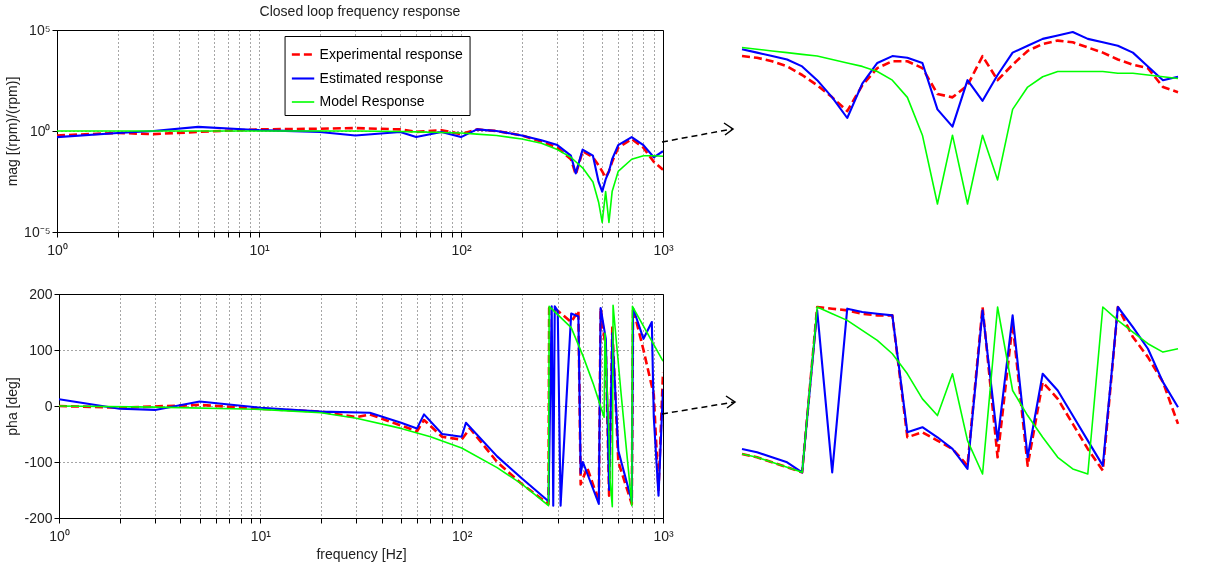  What do you see at coordinates (40, 130) in the screenshot?
I see `y-tick-label: 10⁰` at bounding box center [40, 130].